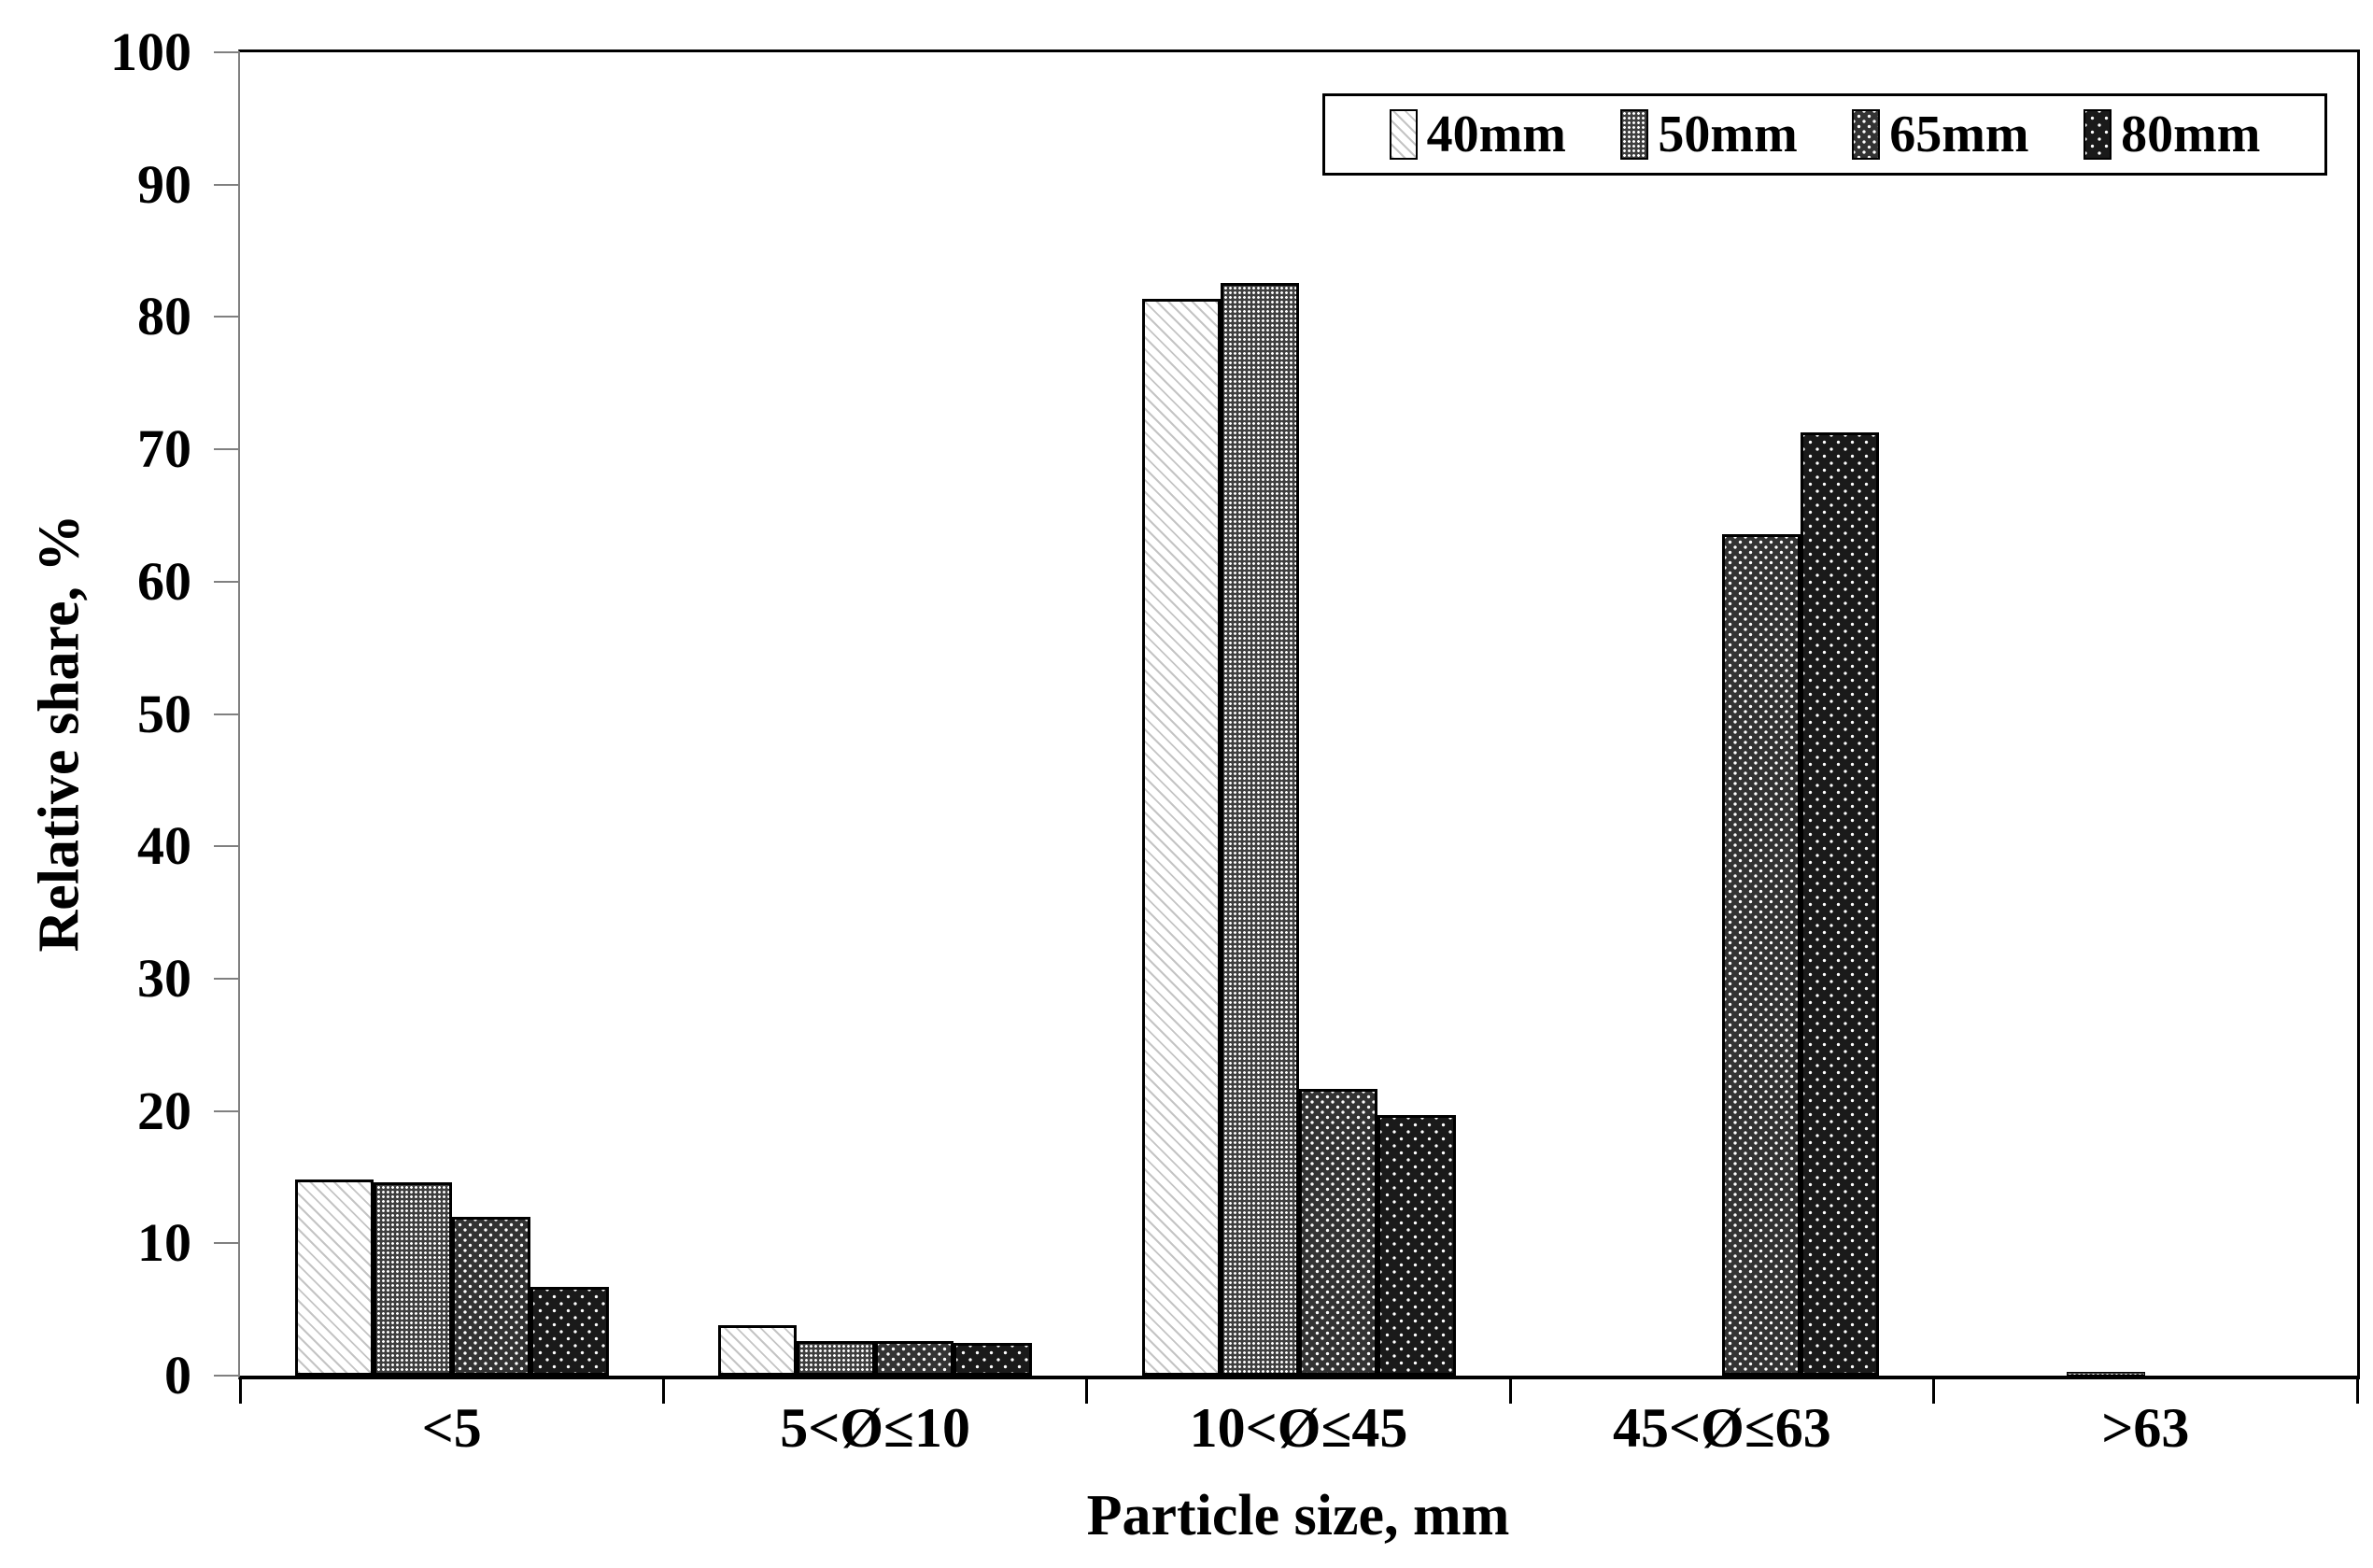 The image size is (2373, 1568). Describe the element at coordinates (836, 1358) in the screenshot. I see `bar-50mm-5<Ø≤10` at that location.